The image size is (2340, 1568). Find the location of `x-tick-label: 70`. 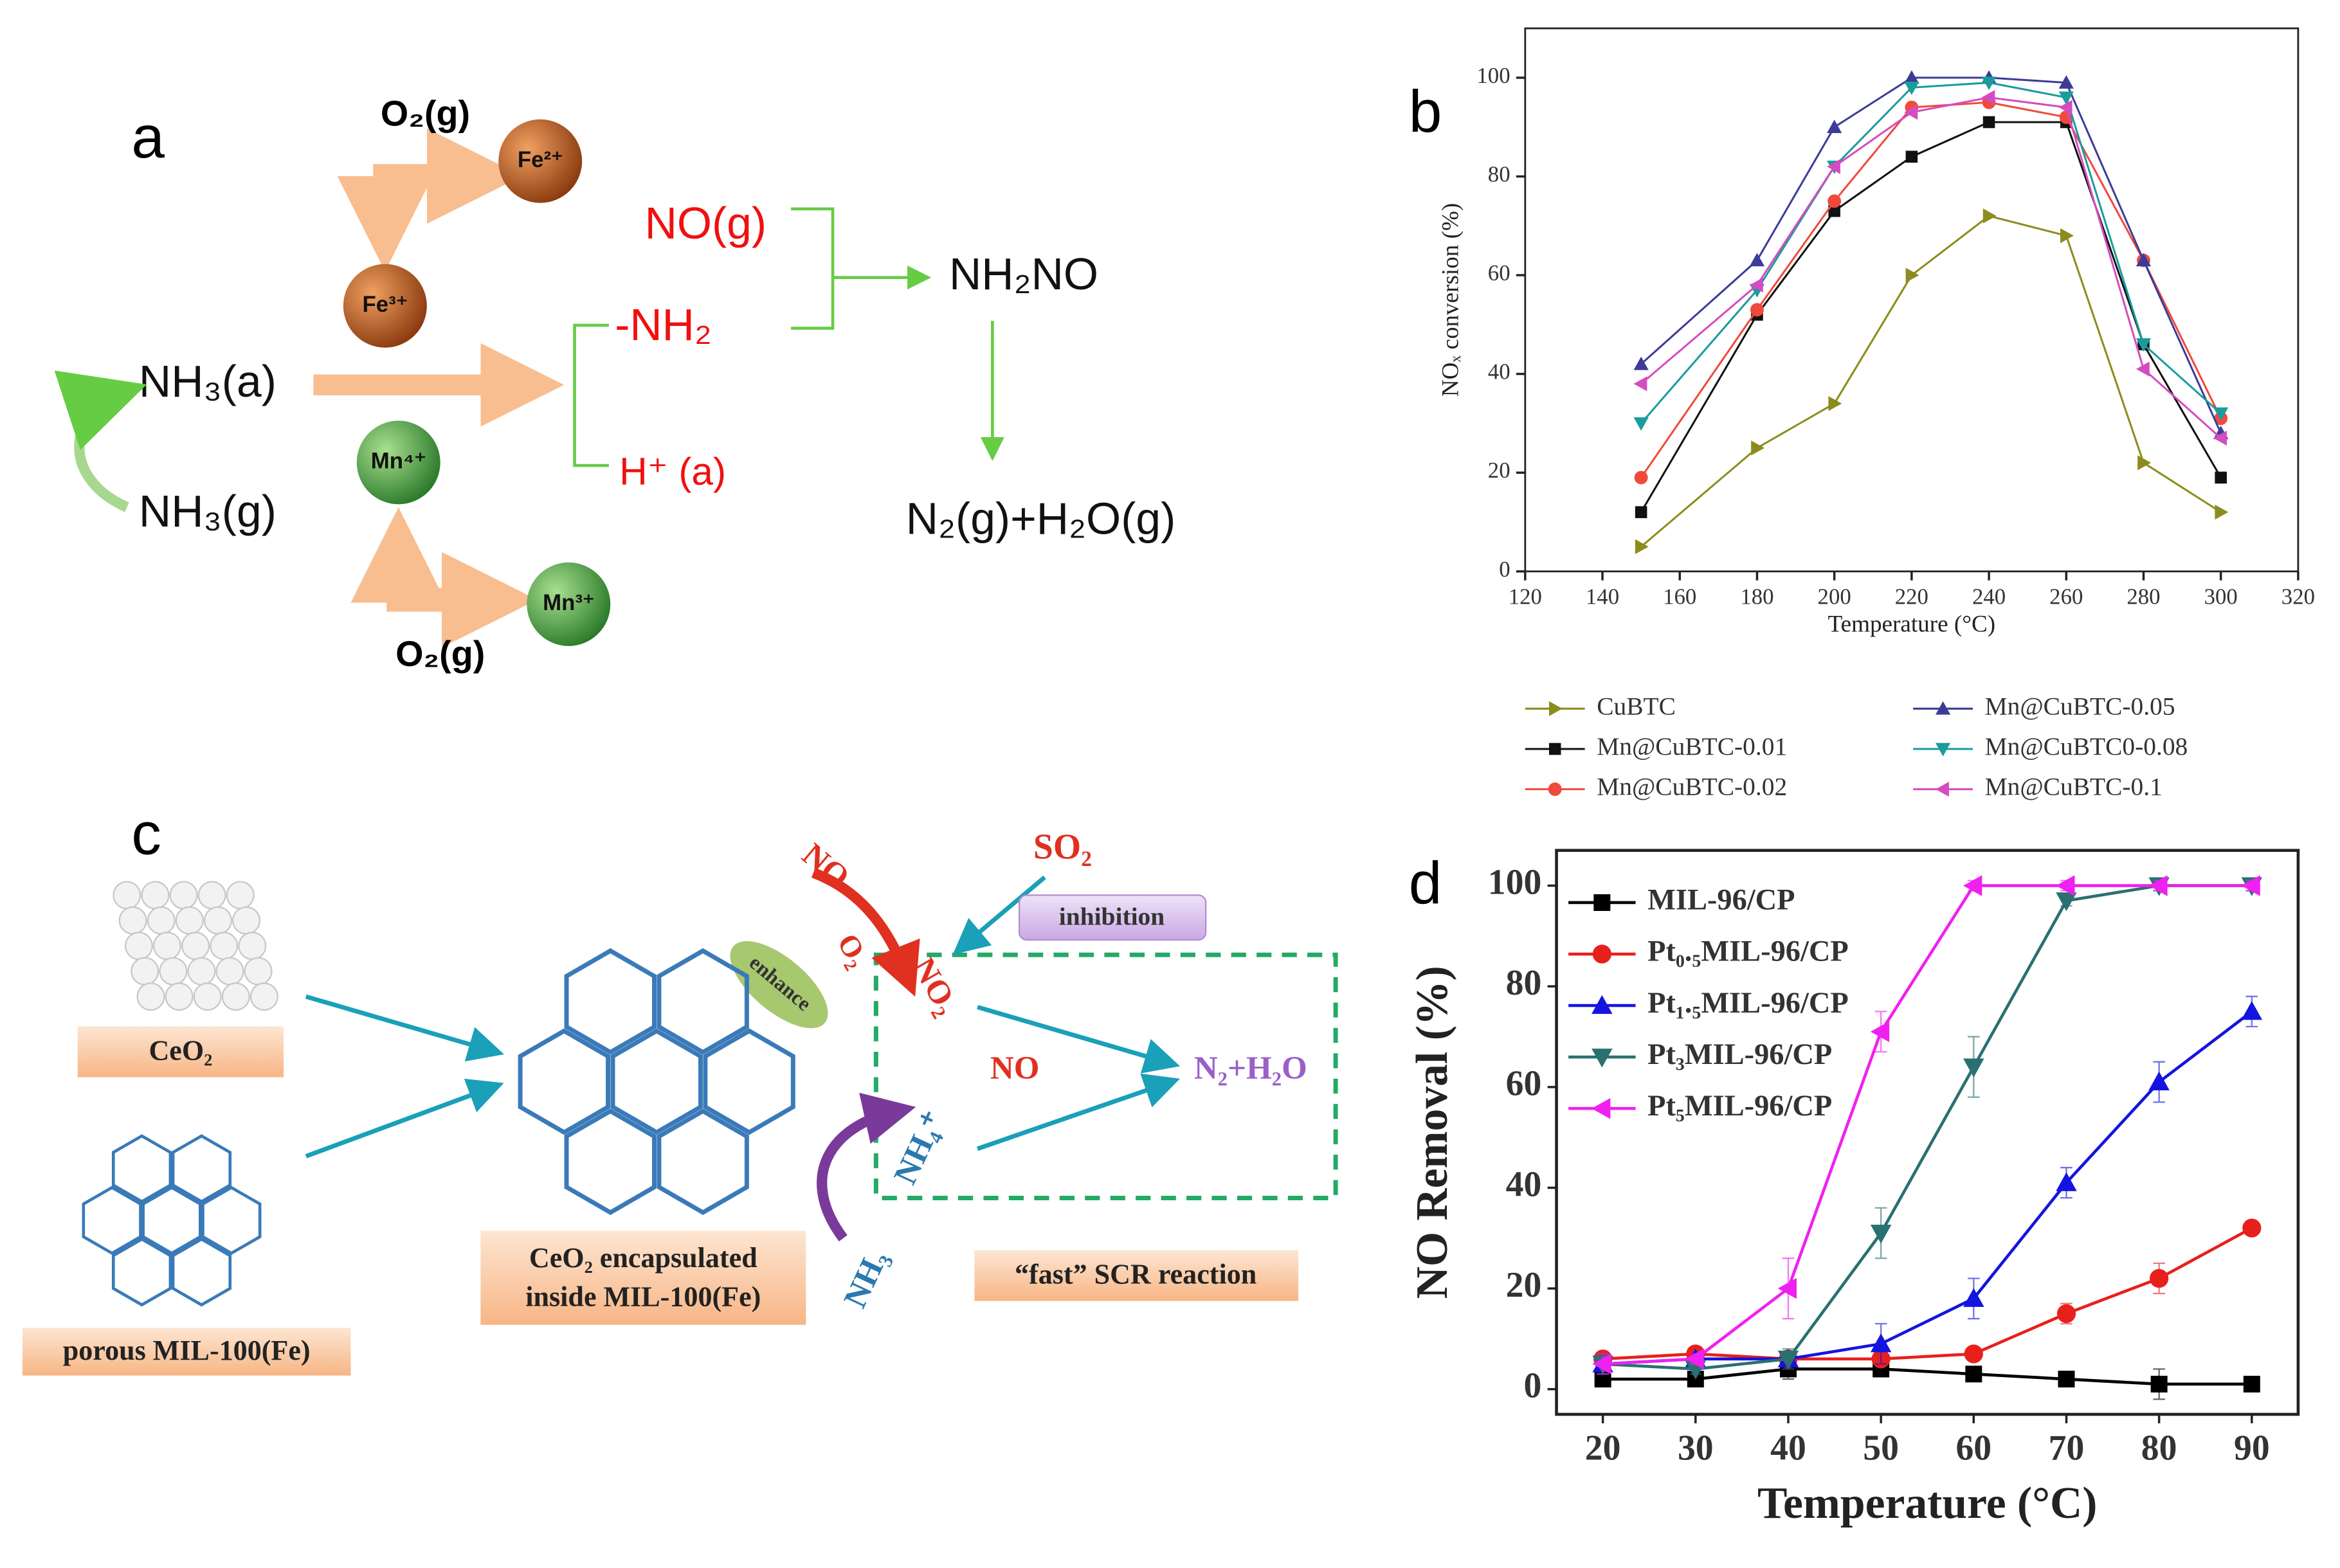

x-tick-label: 70 is located at coordinates (2067, 1448).